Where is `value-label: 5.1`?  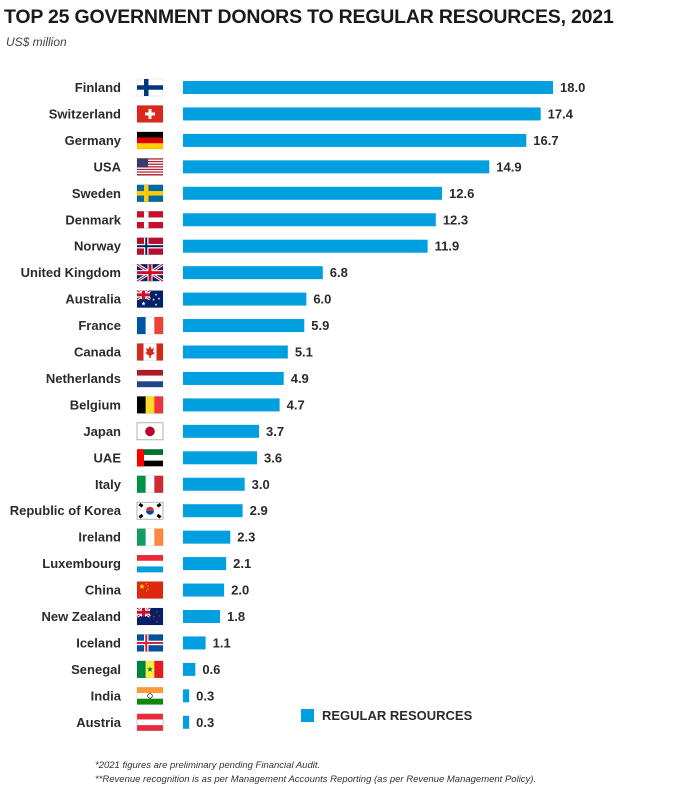 value-label: 5.1 is located at coordinates (304, 352).